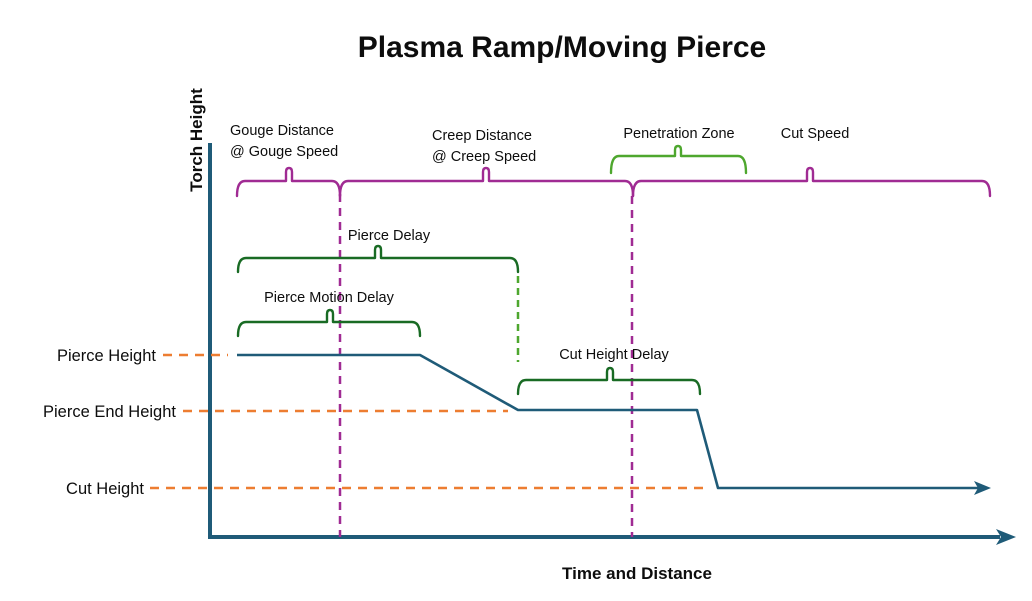 The height and width of the screenshot is (601, 1032). Describe the element at coordinates (482, 136) in the screenshot. I see `creep-zone-label-line1: Creep Distance` at that location.